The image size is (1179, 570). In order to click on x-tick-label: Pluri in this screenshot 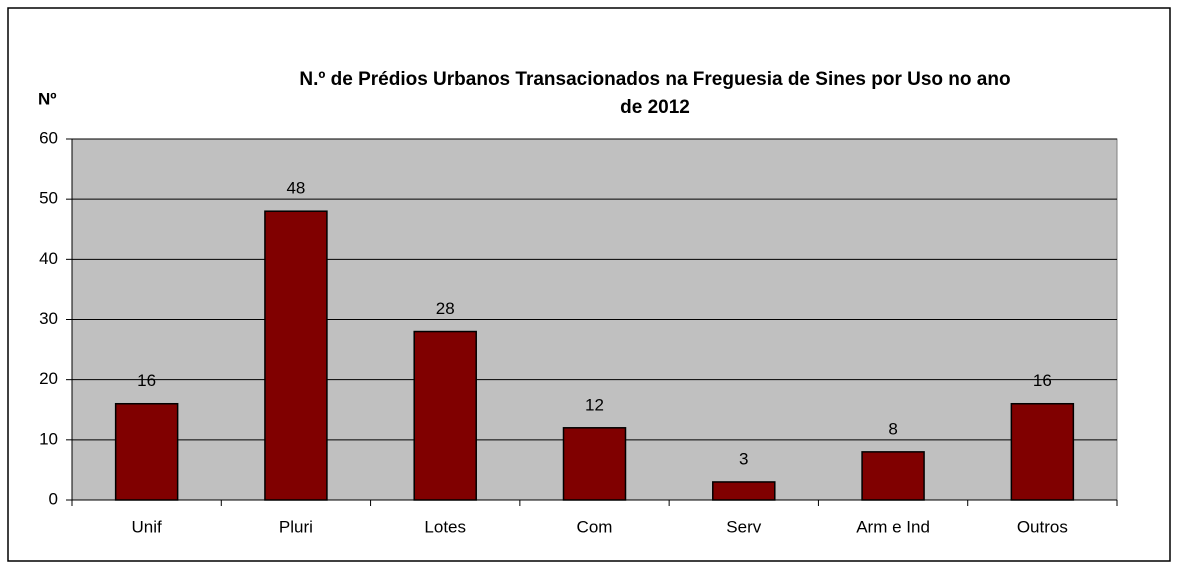, I will do `click(296, 526)`.